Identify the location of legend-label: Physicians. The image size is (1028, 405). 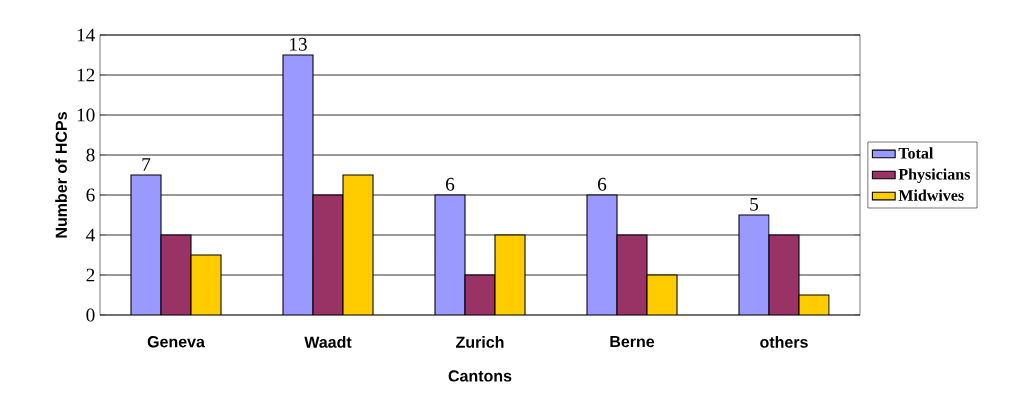
(934, 175).